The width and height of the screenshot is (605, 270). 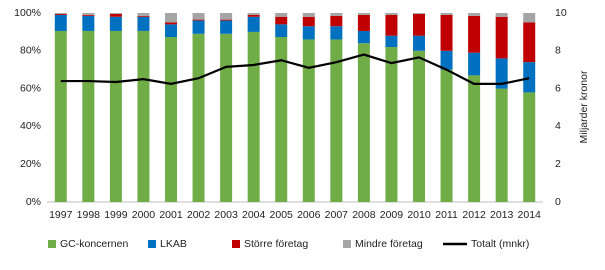 What do you see at coordinates (558, 126) in the screenshot?
I see `y2-tick-label: 4` at bounding box center [558, 126].